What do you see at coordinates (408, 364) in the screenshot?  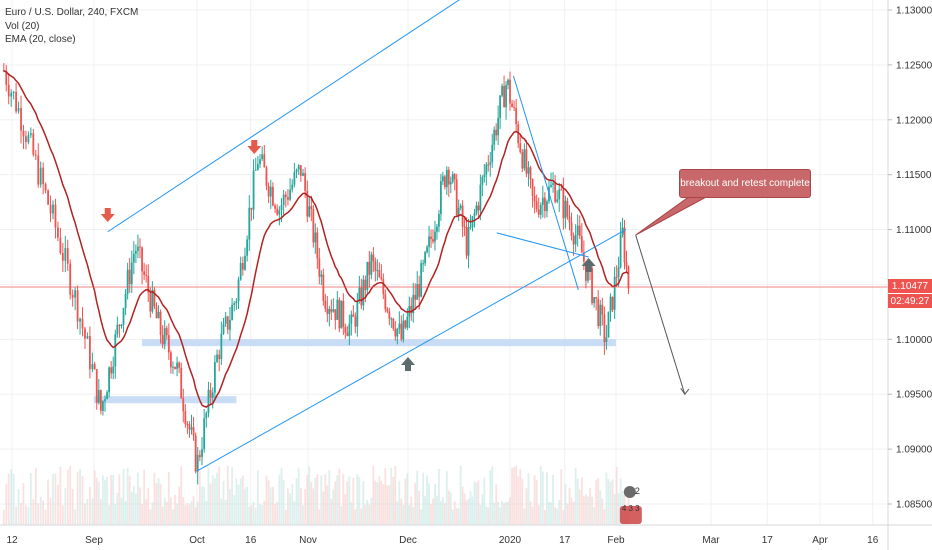 I see `up-arrow-icon` at bounding box center [408, 364].